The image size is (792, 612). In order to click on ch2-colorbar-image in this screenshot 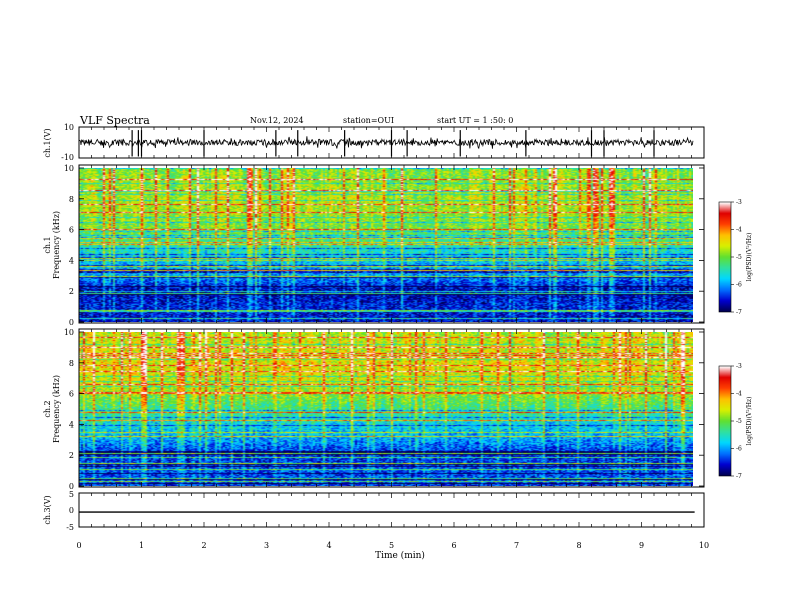, I will do `click(725, 421)`.